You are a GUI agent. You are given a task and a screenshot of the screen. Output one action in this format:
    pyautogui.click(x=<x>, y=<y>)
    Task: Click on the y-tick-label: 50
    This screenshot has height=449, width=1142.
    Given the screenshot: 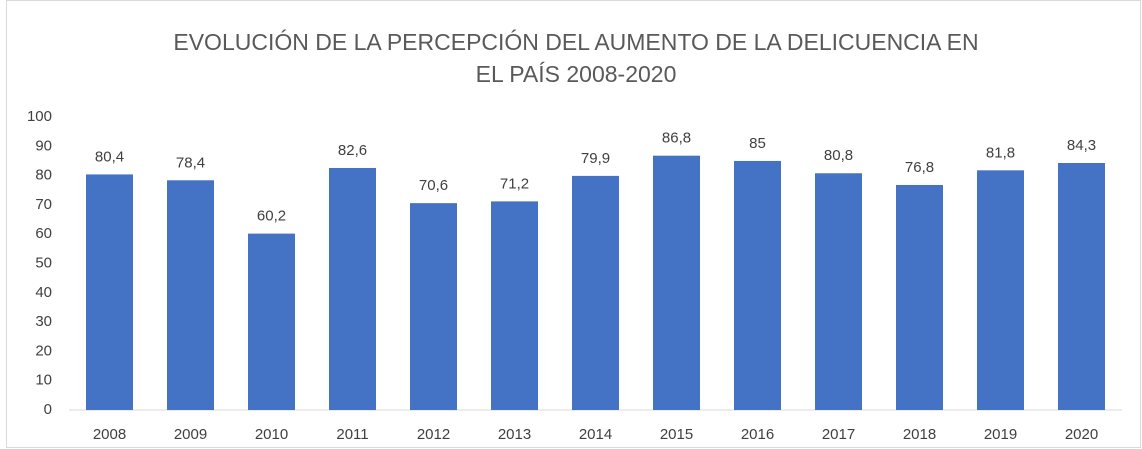 What is the action you would take?
    pyautogui.click(x=43, y=262)
    